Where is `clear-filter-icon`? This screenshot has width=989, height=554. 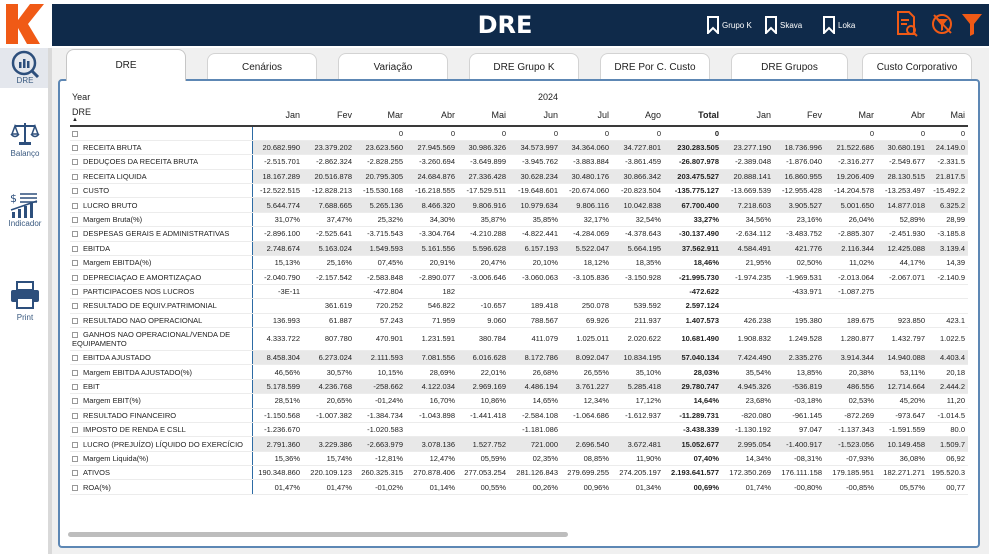
clear-filter-icon is located at coordinates (943, 26).